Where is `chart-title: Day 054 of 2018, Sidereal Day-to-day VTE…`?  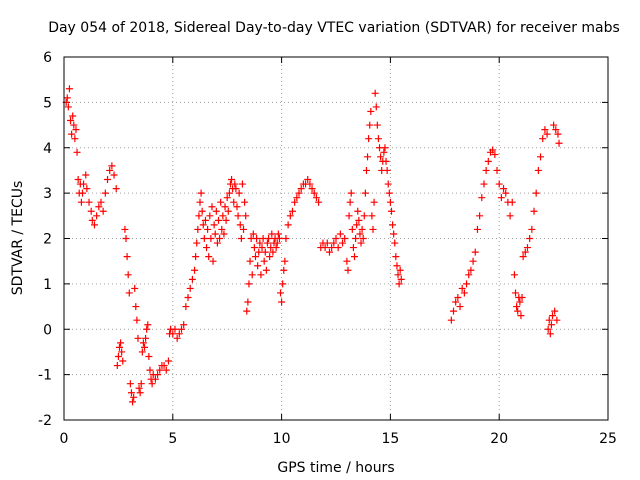
chart-title: Day 054 of 2018, Sidereal Day-to-day VTE… is located at coordinates (334, 28).